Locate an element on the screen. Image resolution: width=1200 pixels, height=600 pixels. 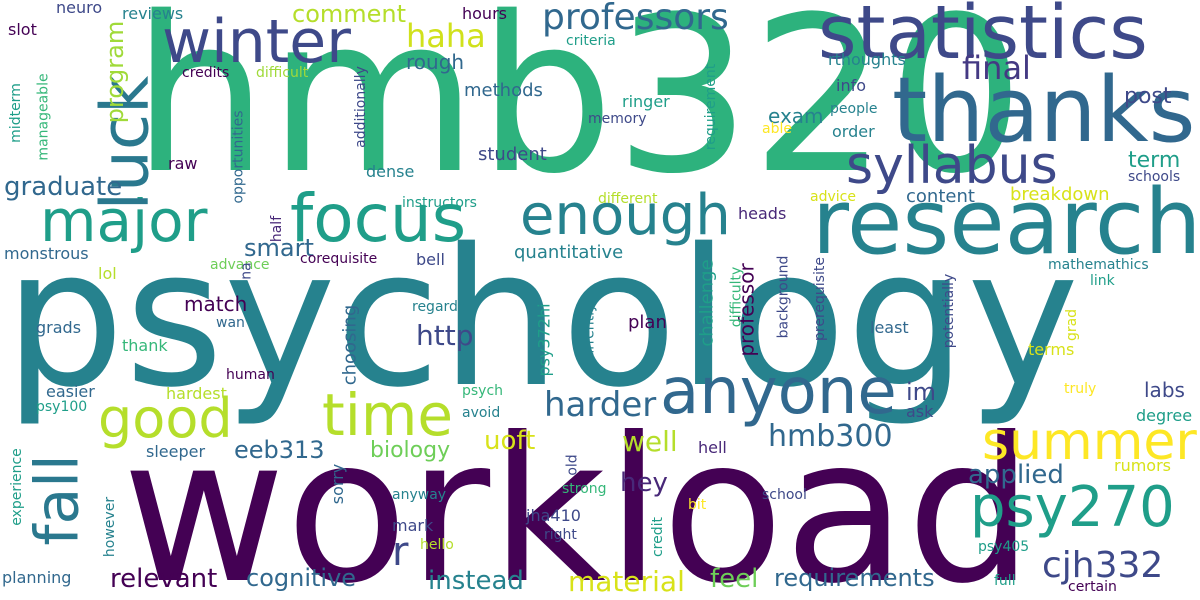
word-least: least is located at coordinates (889, 327).